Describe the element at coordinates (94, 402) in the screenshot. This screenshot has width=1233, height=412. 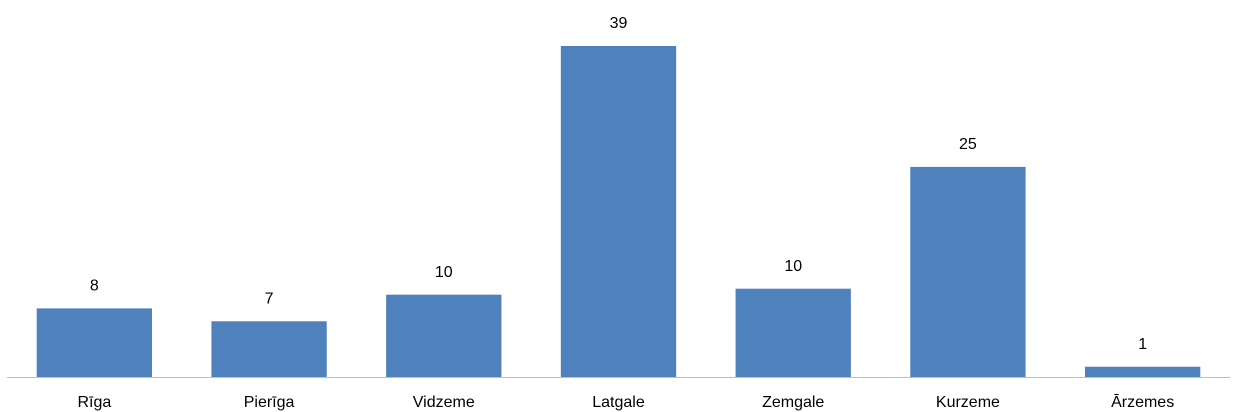
I see `x-tick-label: Rīga` at that location.